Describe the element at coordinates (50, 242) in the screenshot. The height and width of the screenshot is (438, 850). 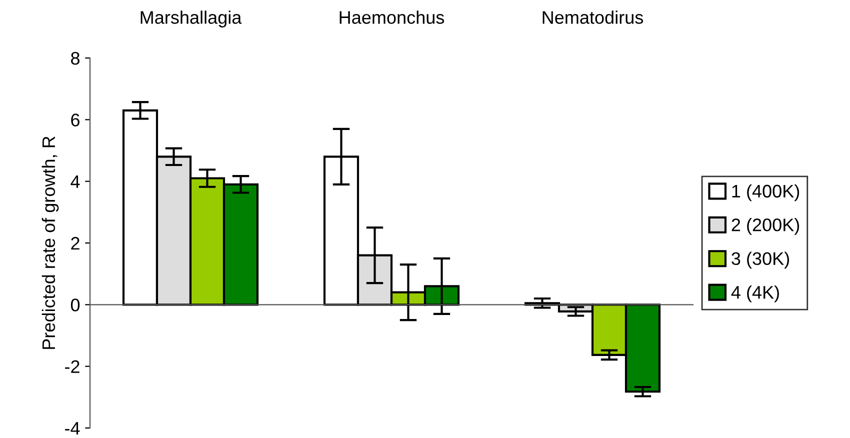
I see `y-axis-title: Predicted rate of growth, R` at that location.